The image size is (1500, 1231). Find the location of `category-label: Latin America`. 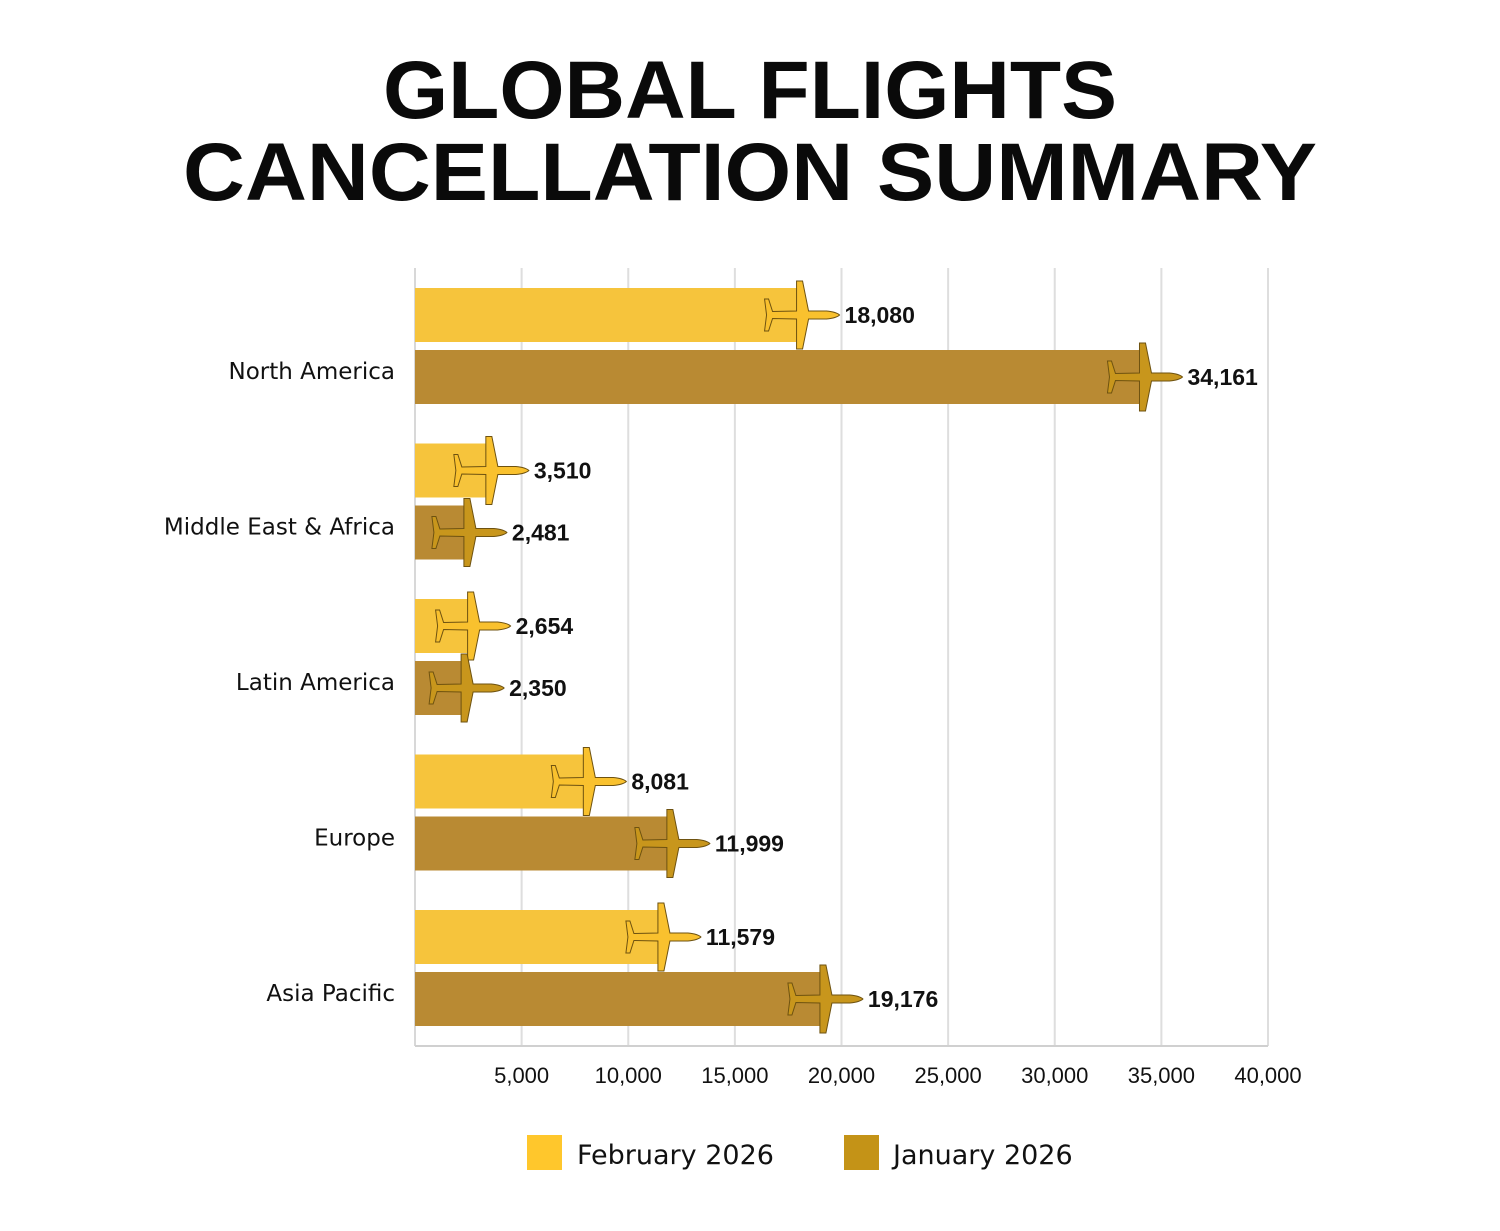

category-label: Latin America is located at coordinates (315, 683).